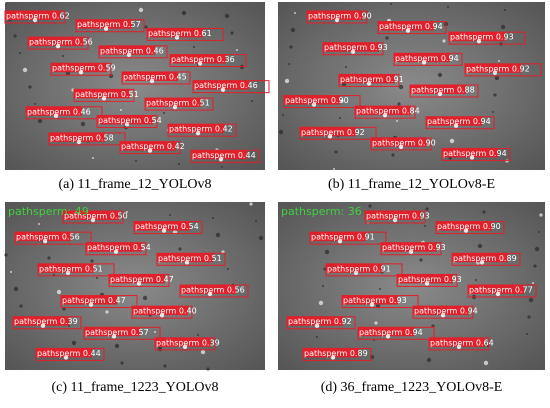 This screenshot has width=550, height=408. I want to click on detection-label: pathsperm 0.47, so click(142, 279).